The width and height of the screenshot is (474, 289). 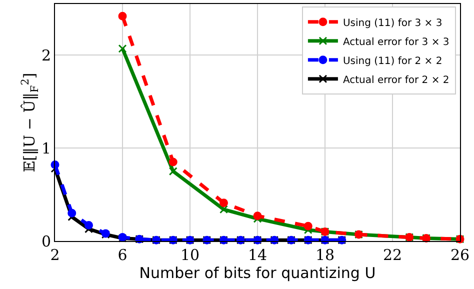 I want to click on legend-label: Actual error for 2 × 2, so click(x=396, y=80).